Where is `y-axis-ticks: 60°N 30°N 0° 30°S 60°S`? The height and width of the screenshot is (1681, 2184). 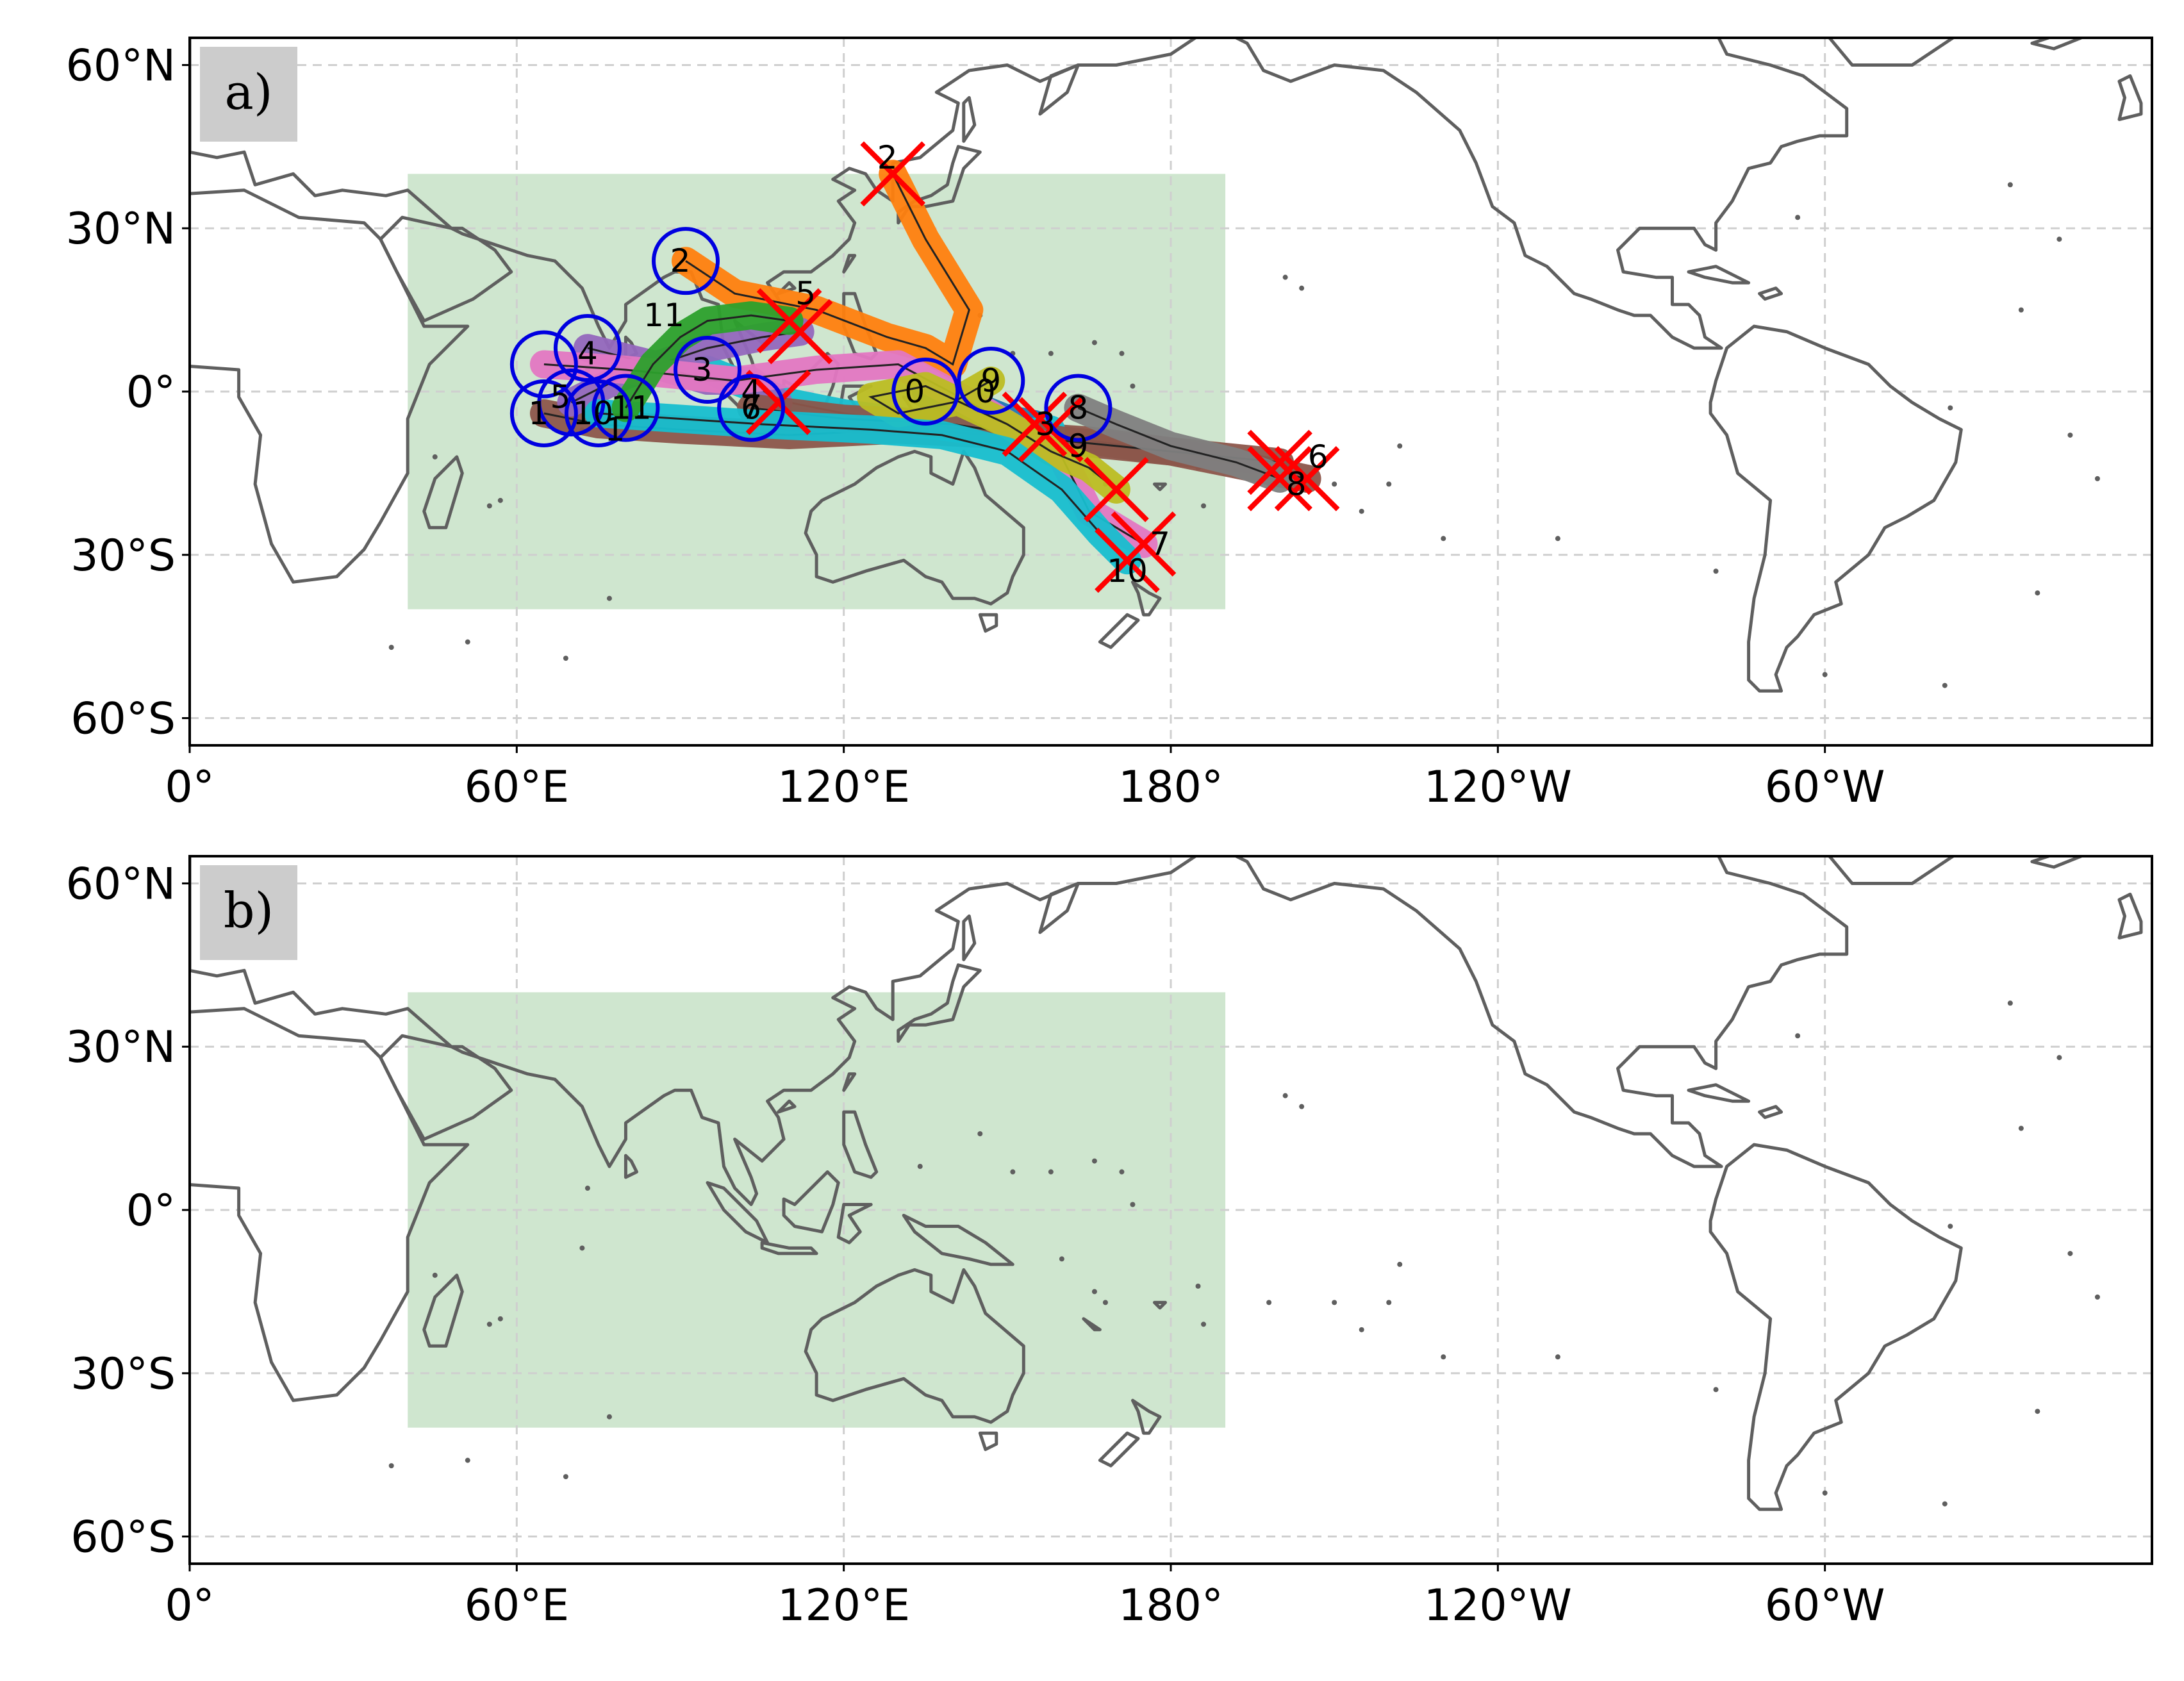 y-axis-ticks: 60°N 30°N 0° 30°S 60°S is located at coordinates (128, 1211).